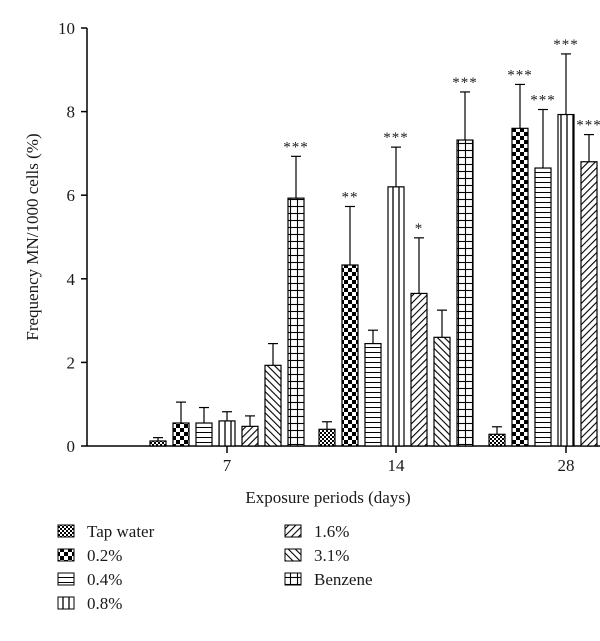  I want to click on legend-item: Tap water, so click(106, 531).